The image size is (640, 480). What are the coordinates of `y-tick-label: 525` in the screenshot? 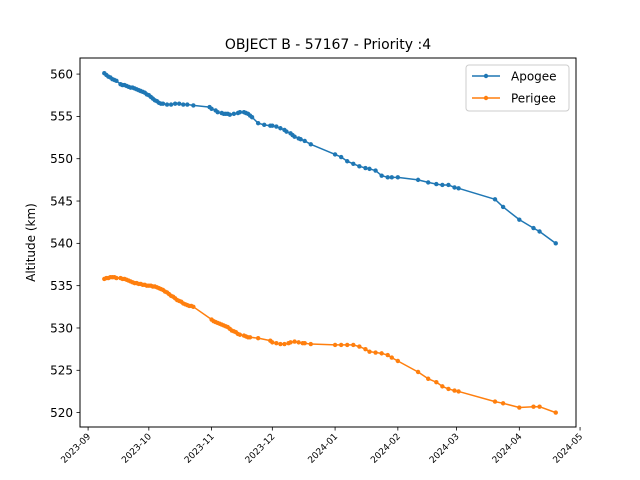 It's located at (61, 371).